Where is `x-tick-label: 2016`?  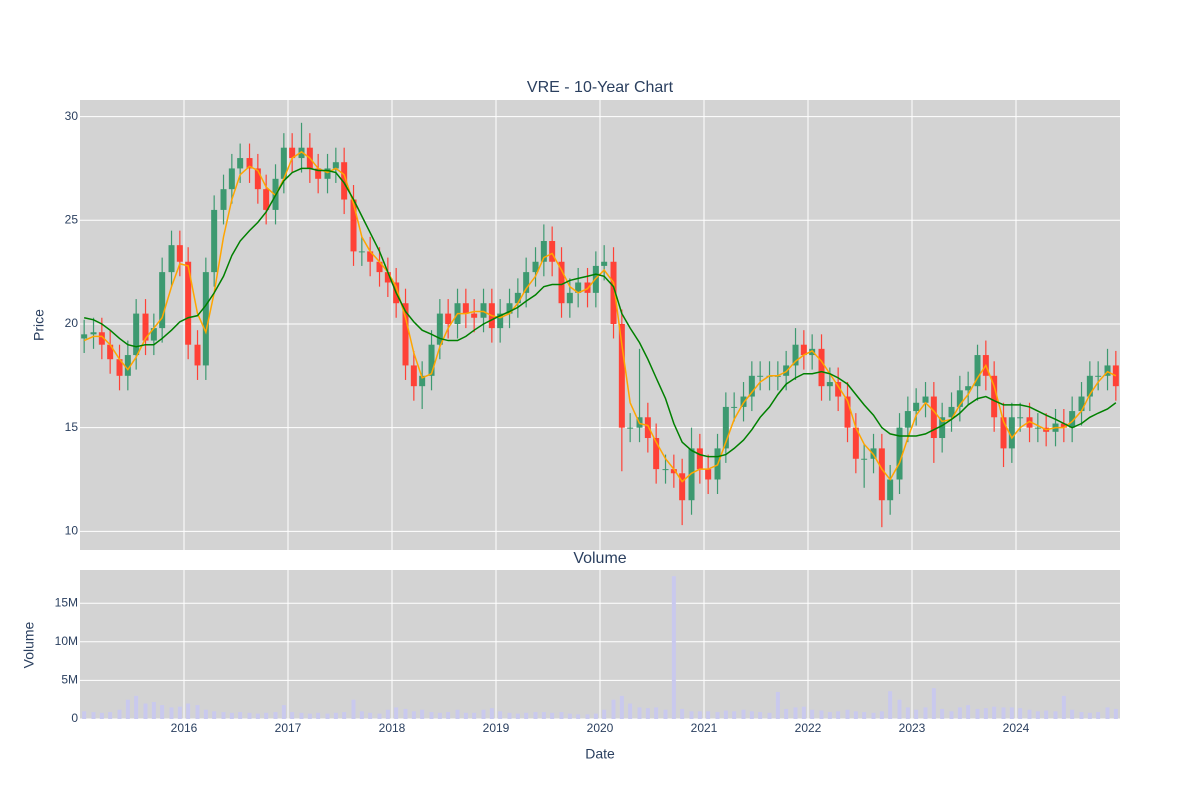 x-tick-label: 2016 is located at coordinates (184, 728).